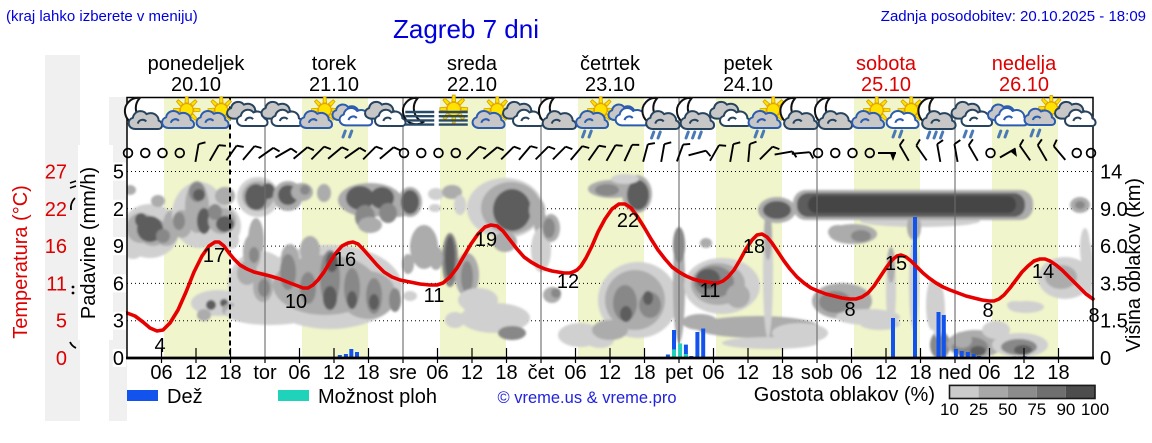 This screenshot has height=443, width=1152. I want to click on svg-text: Gostota oblakov (%), so click(844, 395).